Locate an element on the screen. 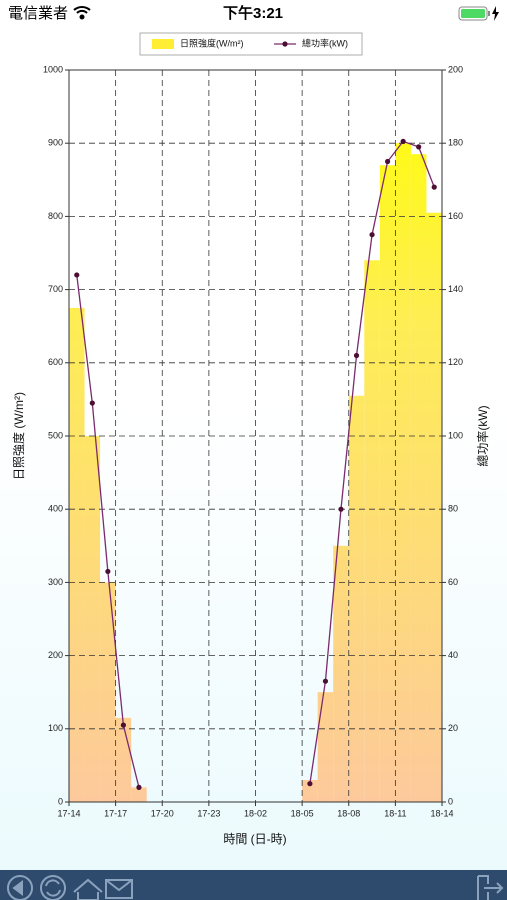 This screenshot has height=900, width=507. legend-label: 日照強度(W/m²) is located at coordinates (211, 42).